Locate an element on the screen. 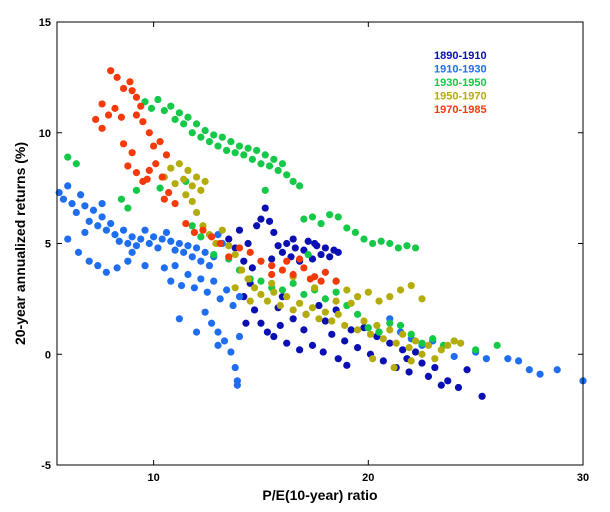  x-axis-label: P/E(10-year) ratio is located at coordinates (319, 495).